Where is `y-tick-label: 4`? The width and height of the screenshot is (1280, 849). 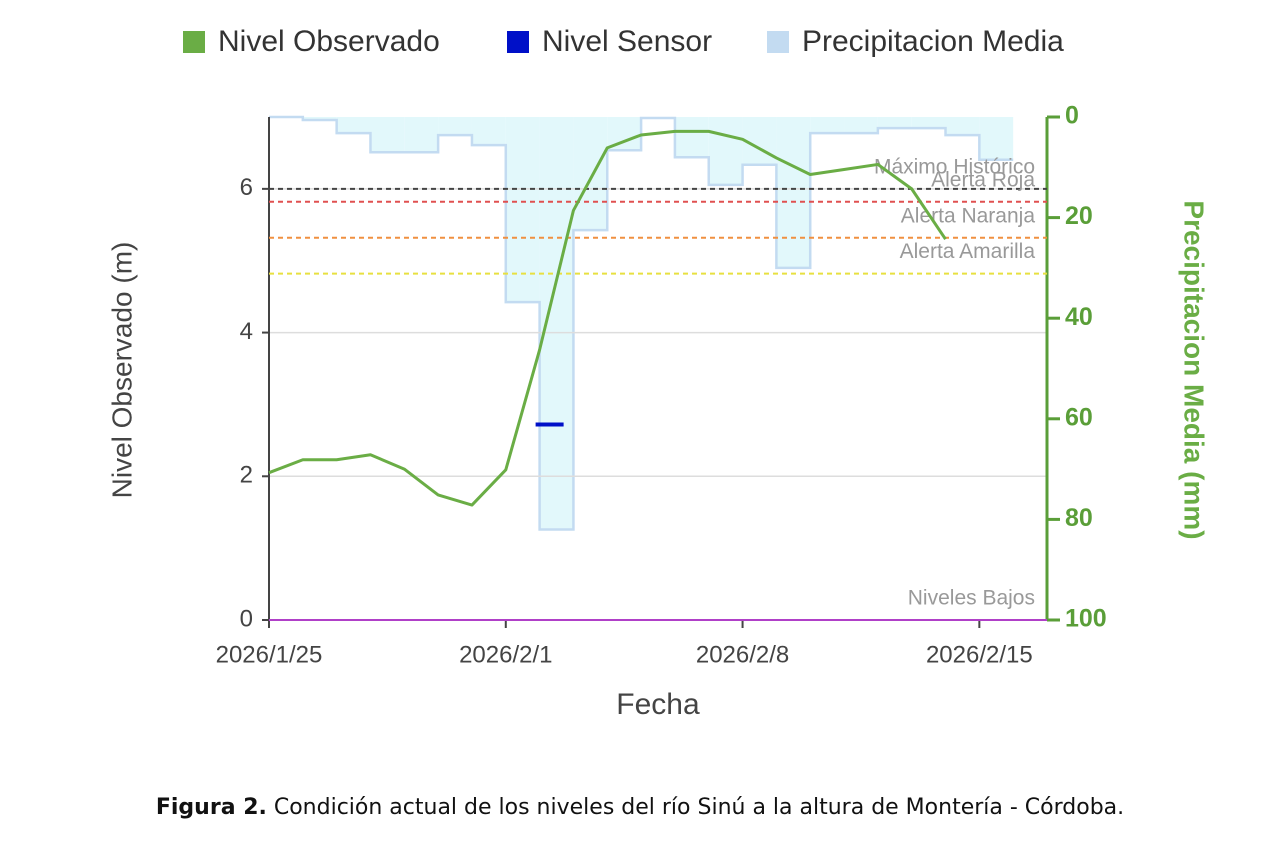
y-tick-label: 4 is located at coordinates (246, 331).